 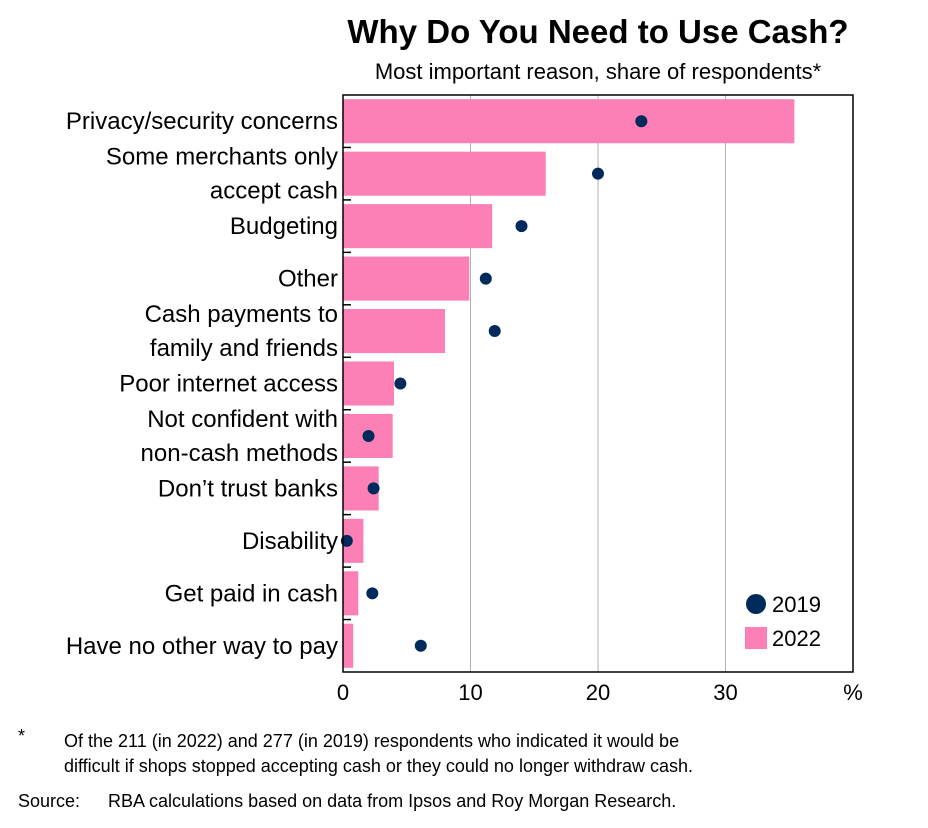 I want to click on legend-label-2019: 2019, so click(x=796, y=604).